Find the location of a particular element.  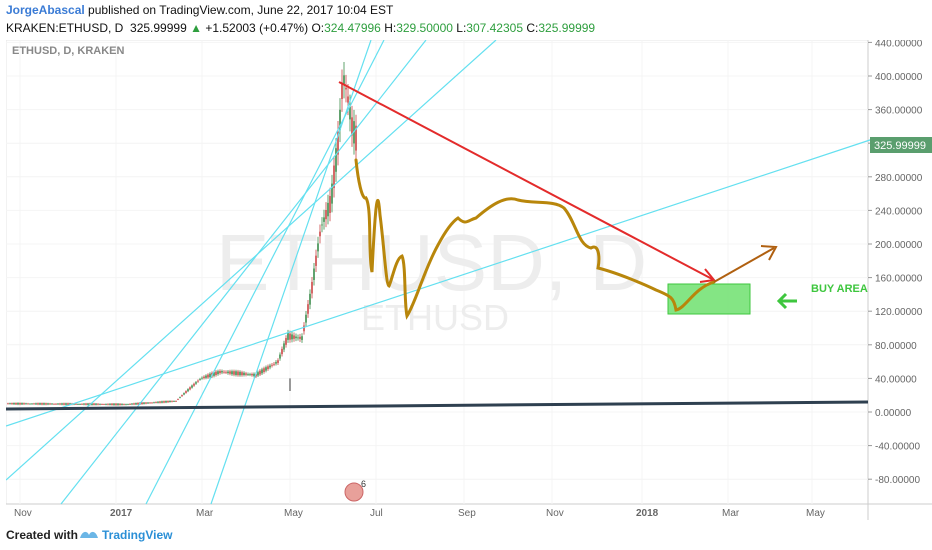

chart-title: ETHUSD, D, KRAKEN is located at coordinates (68, 51).